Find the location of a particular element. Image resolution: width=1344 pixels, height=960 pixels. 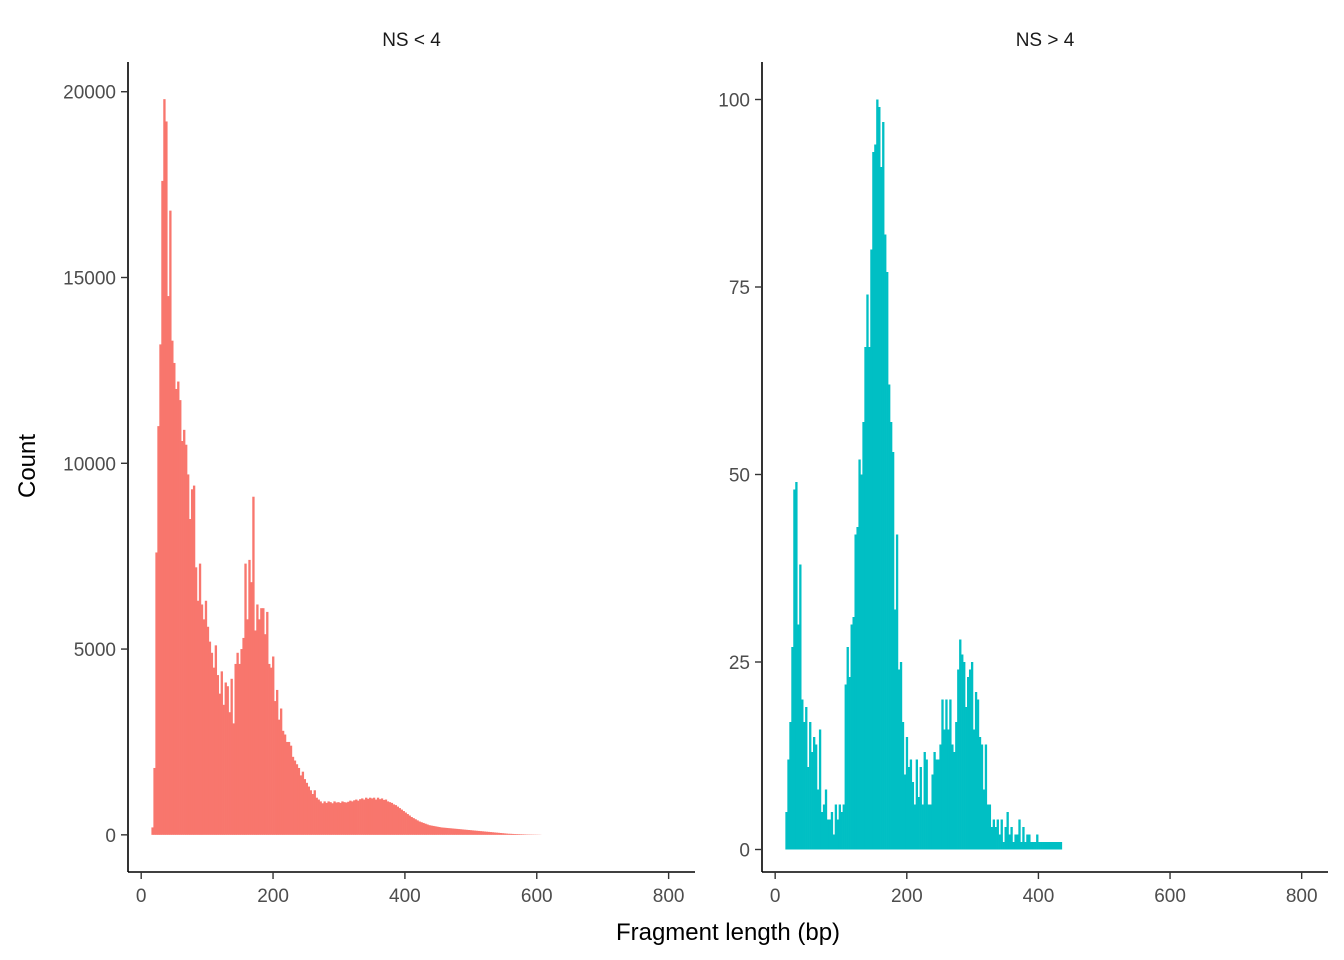

y-axis-ticks: 0 5000 10000 15000 20000 is located at coordinates (95, 465).